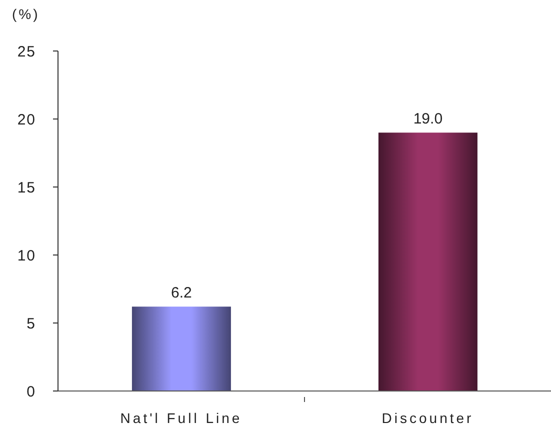 The image size is (551, 430). I want to click on y-tick-label: 5, so click(31, 323).